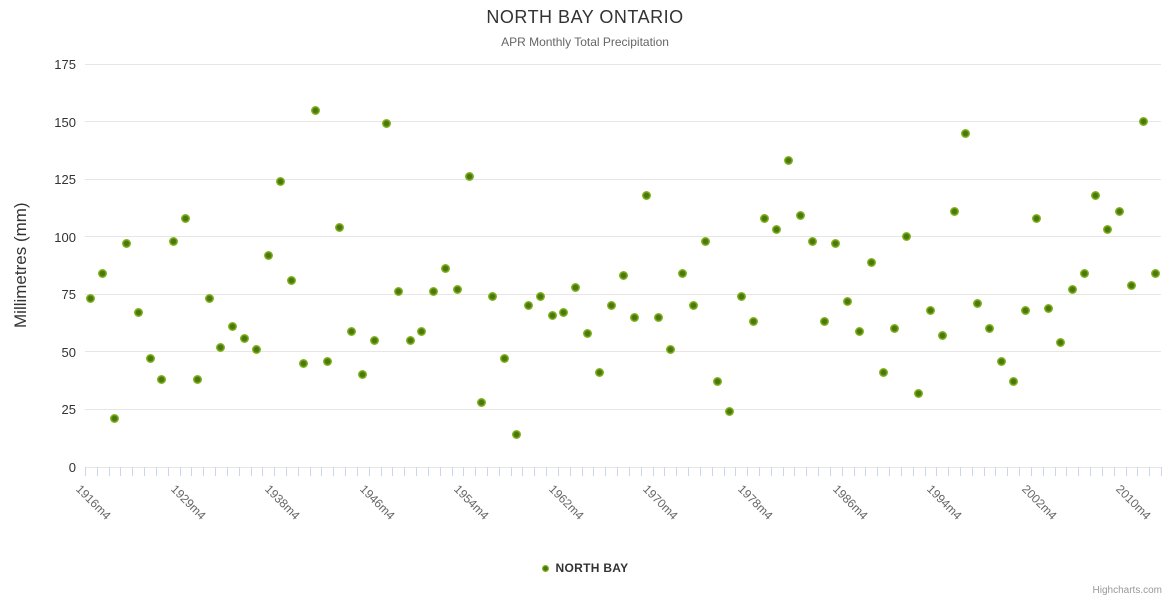 This screenshot has height=600, width=1170. Describe the element at coordinates (1127, 590) in the screenshot. I see `highcharts-credits-link: Highcharts.com` at that location.